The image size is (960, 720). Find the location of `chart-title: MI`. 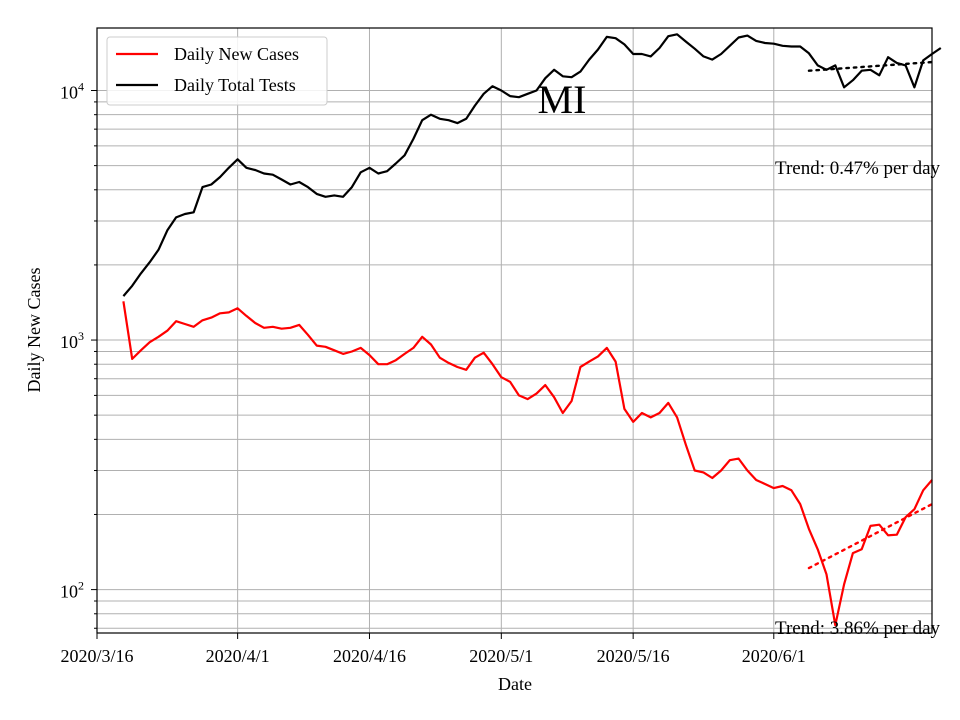

chart-title: MI is located at coordinates (562, 99).